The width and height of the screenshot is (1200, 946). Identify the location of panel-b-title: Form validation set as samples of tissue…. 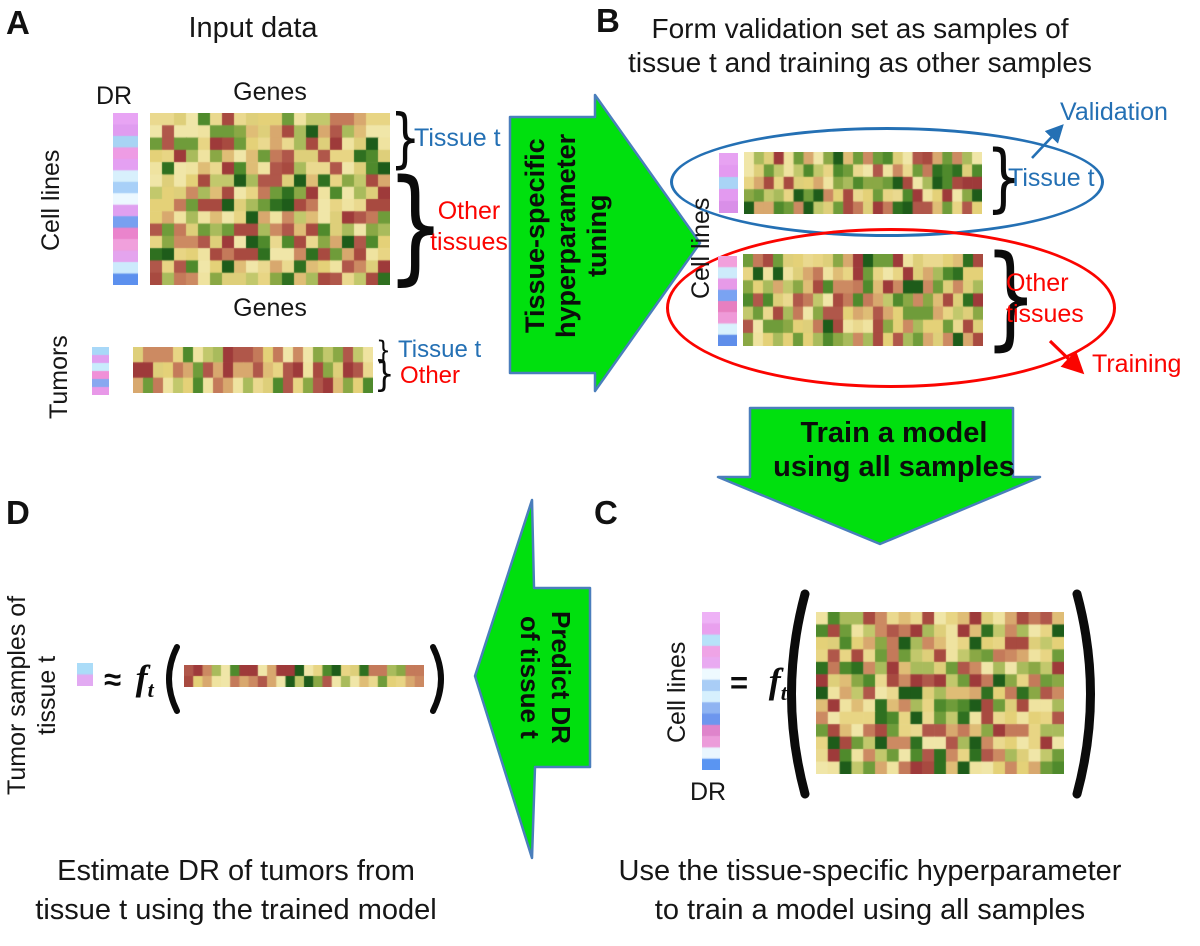
(860, 45).